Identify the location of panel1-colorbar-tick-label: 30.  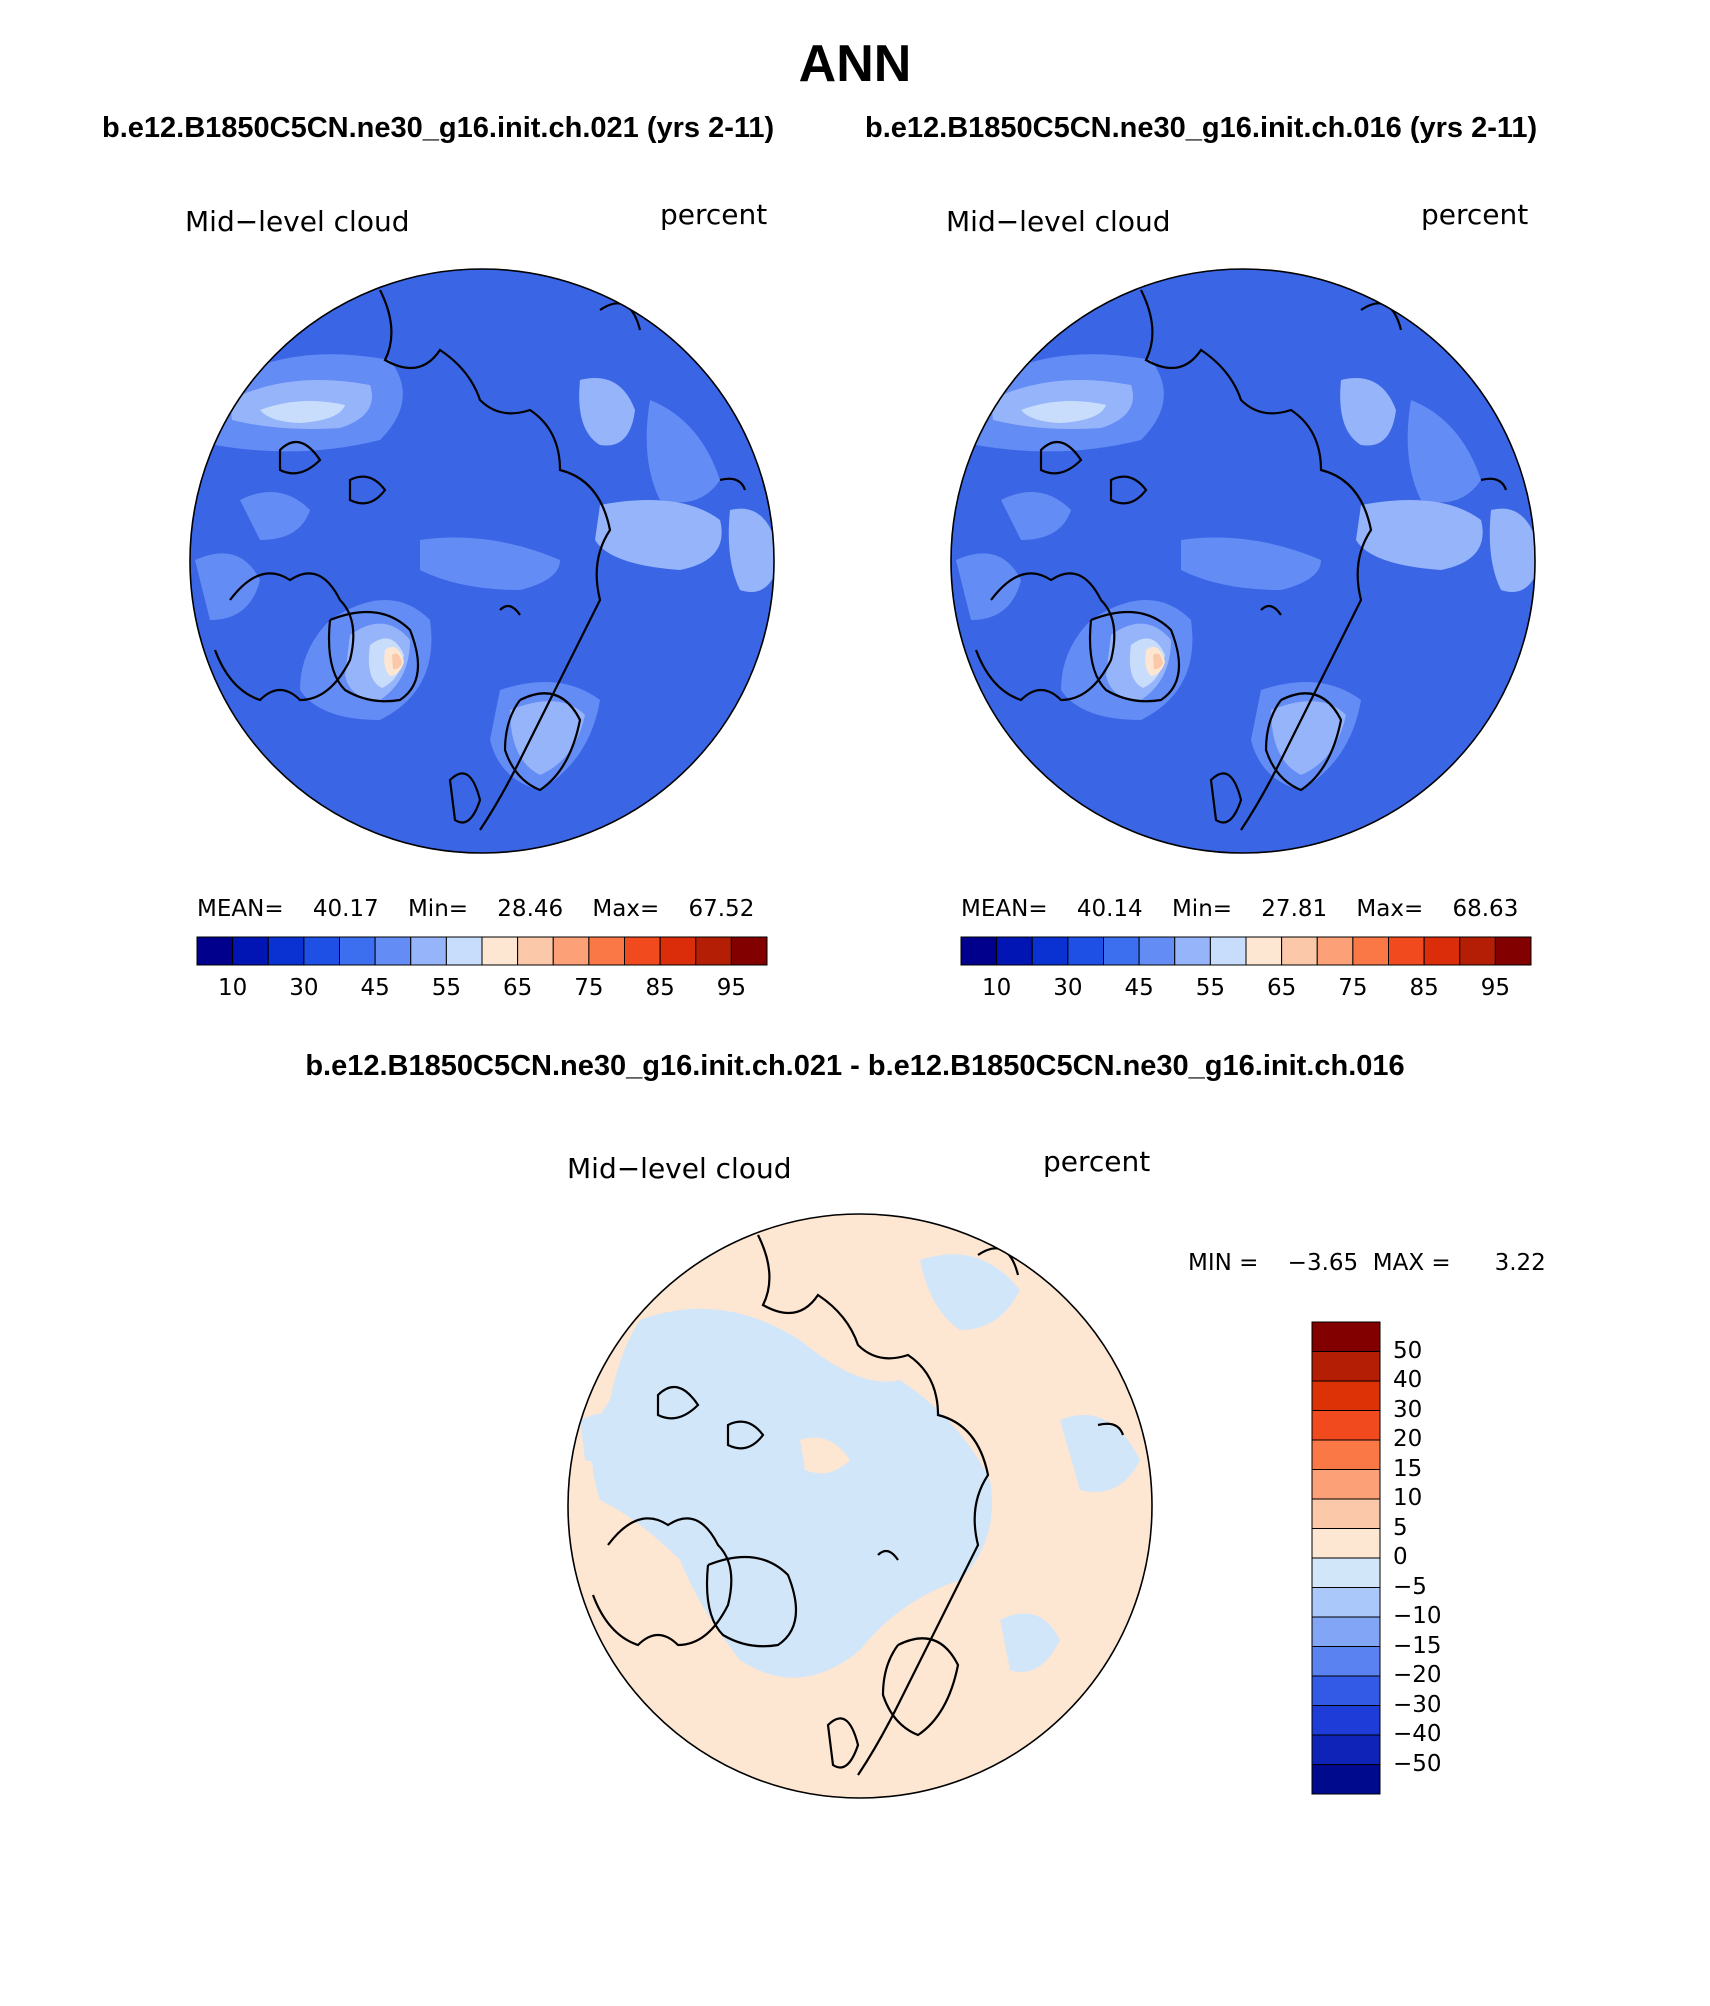
(304, 988).